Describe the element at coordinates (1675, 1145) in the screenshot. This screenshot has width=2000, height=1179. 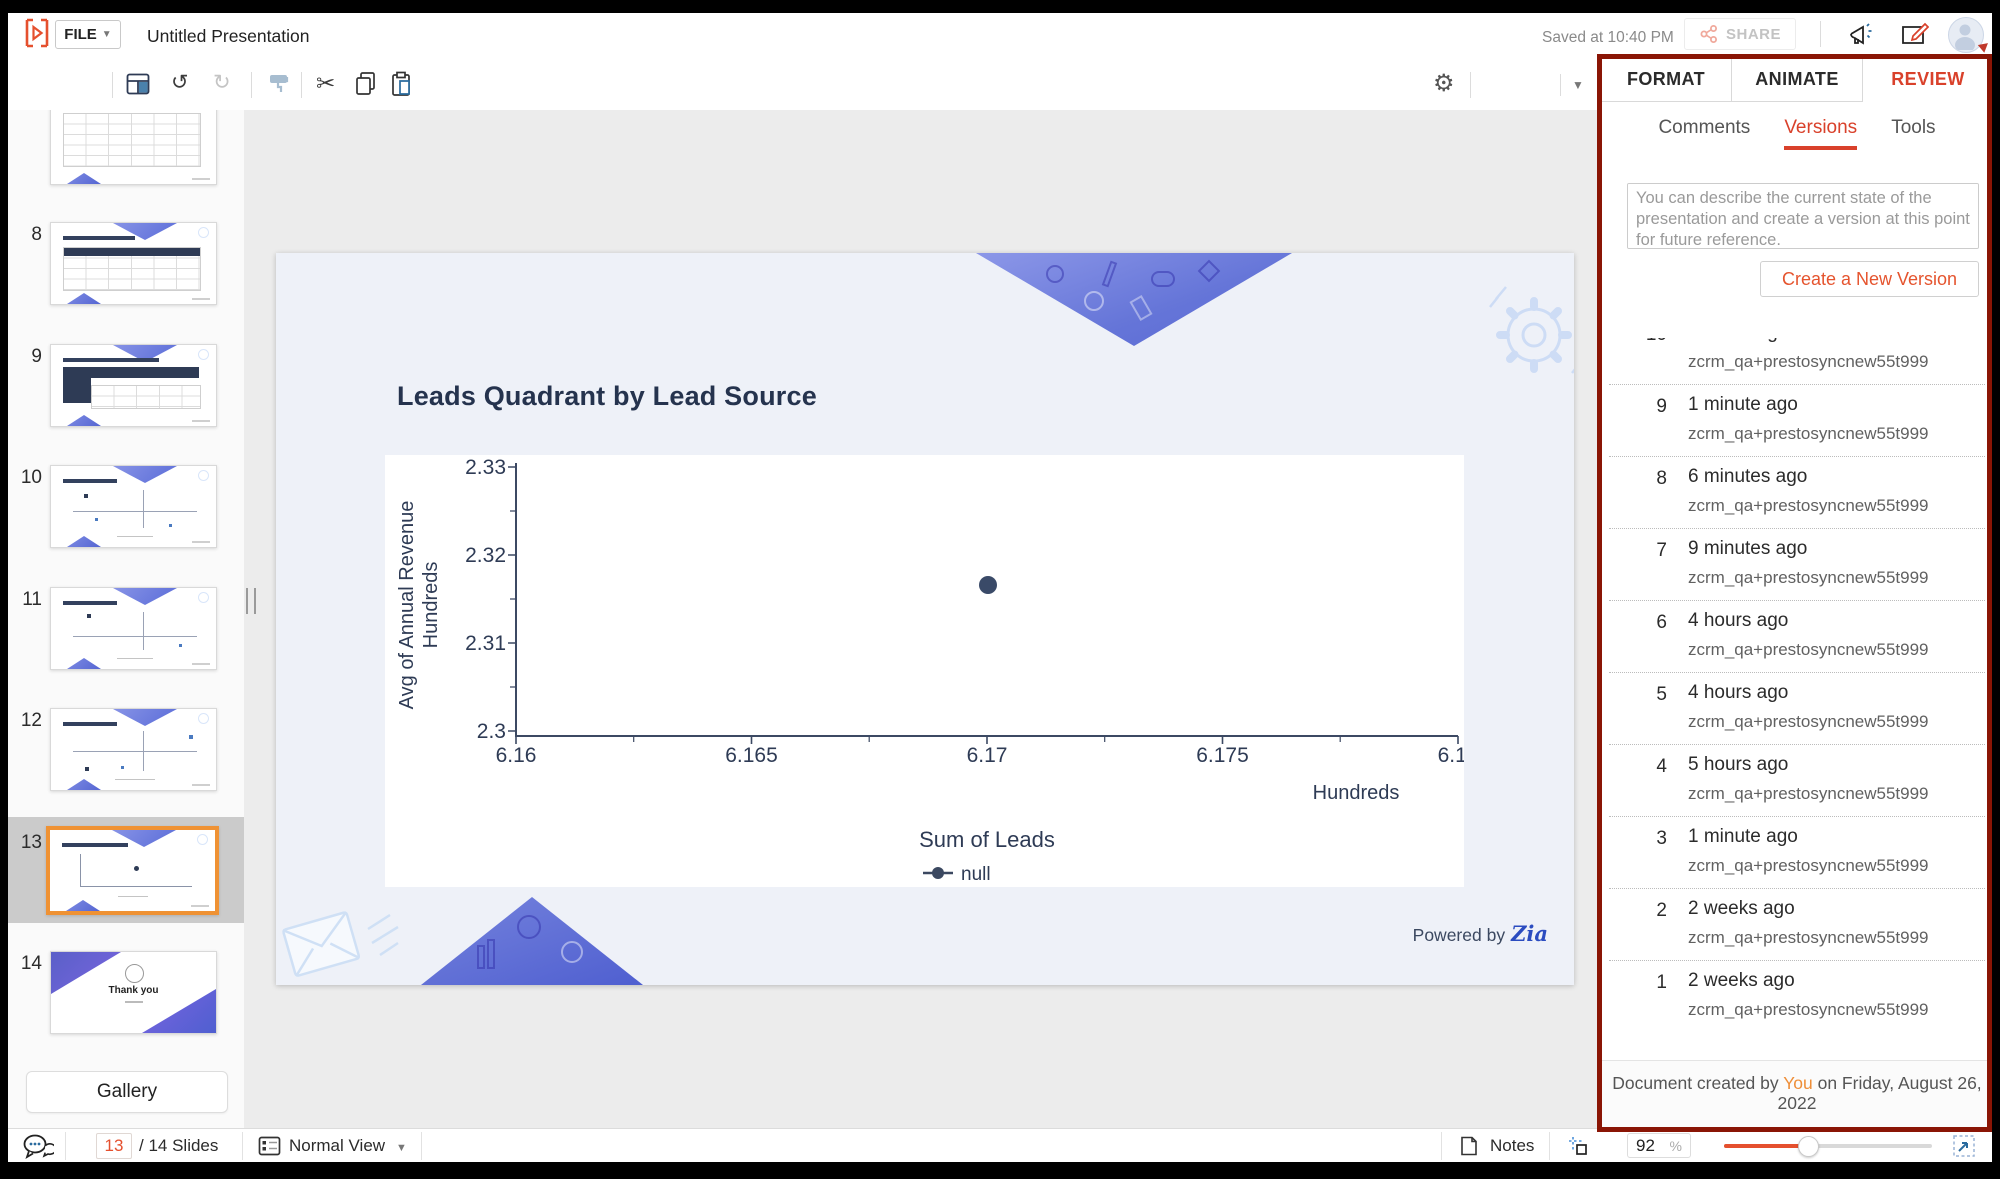
I see `zoom-unit: %` at that location.